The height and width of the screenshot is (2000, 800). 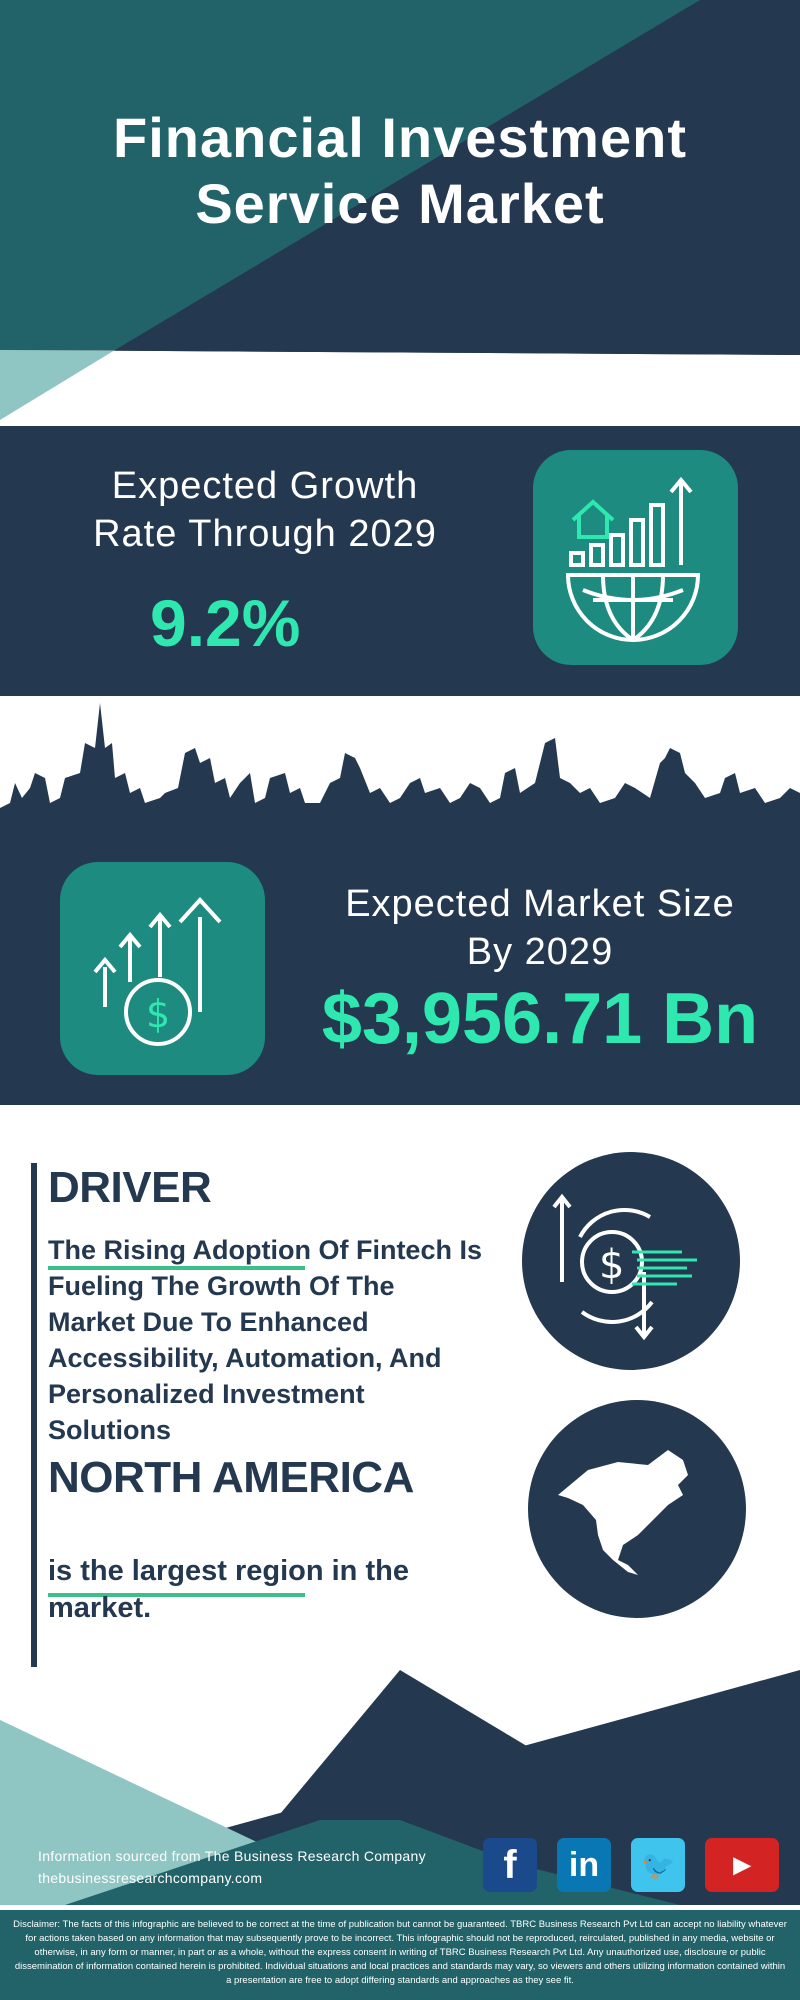 What do you see at coordinates (510, 1865) in the screenshot?
I see `facebook-icon: f` at bounding box center [510, 1865].